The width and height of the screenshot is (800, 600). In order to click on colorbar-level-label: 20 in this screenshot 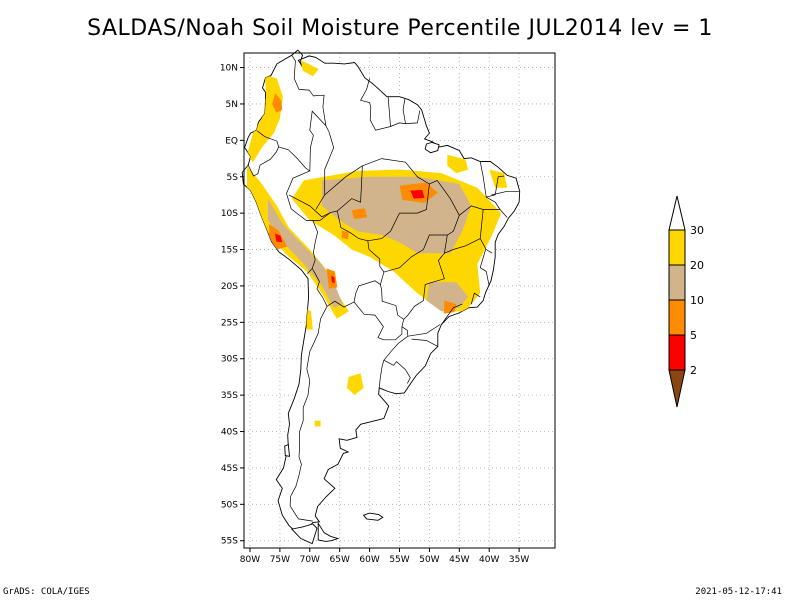, I will do `click(697, 265)`.